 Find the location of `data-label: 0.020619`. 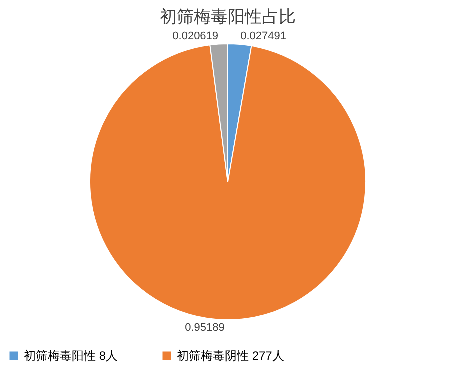

data-label: 0.020619 is located at coordinates (195, 36).